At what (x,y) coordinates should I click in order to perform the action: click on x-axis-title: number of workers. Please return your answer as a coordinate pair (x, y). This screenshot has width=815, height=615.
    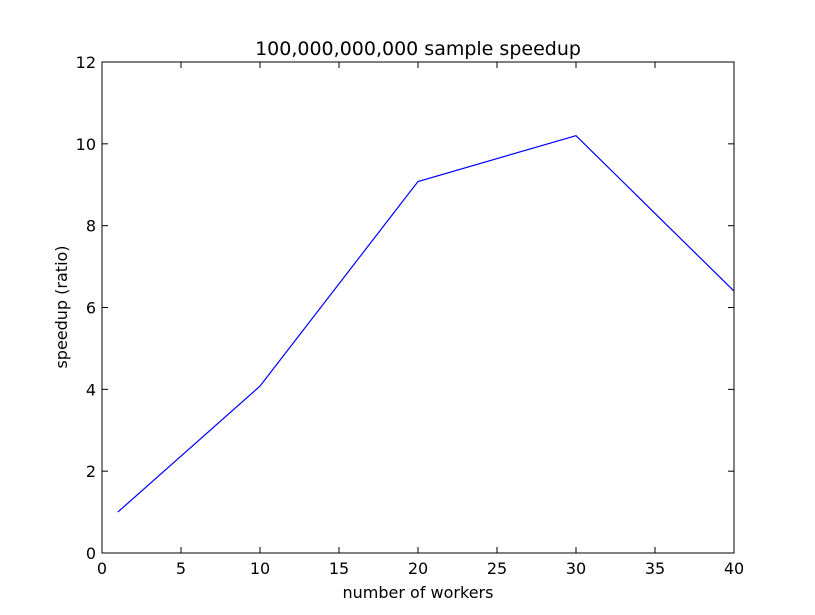
    Looking at the image, I should click on (418, 592).